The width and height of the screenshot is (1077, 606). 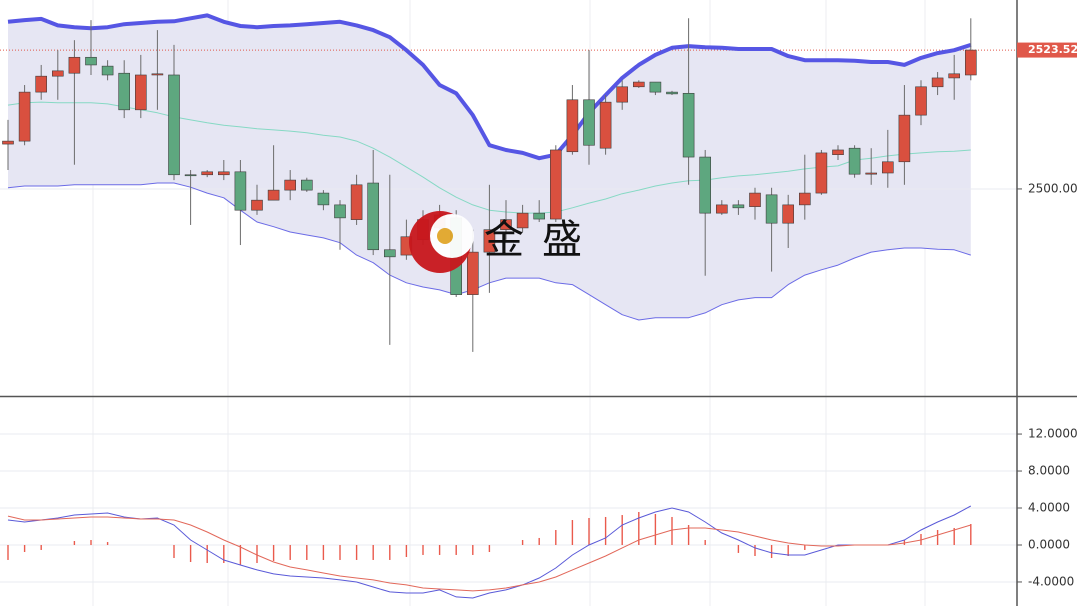 I want to click on y-tick-label: 2500.000, so click(x=1052, y=188).